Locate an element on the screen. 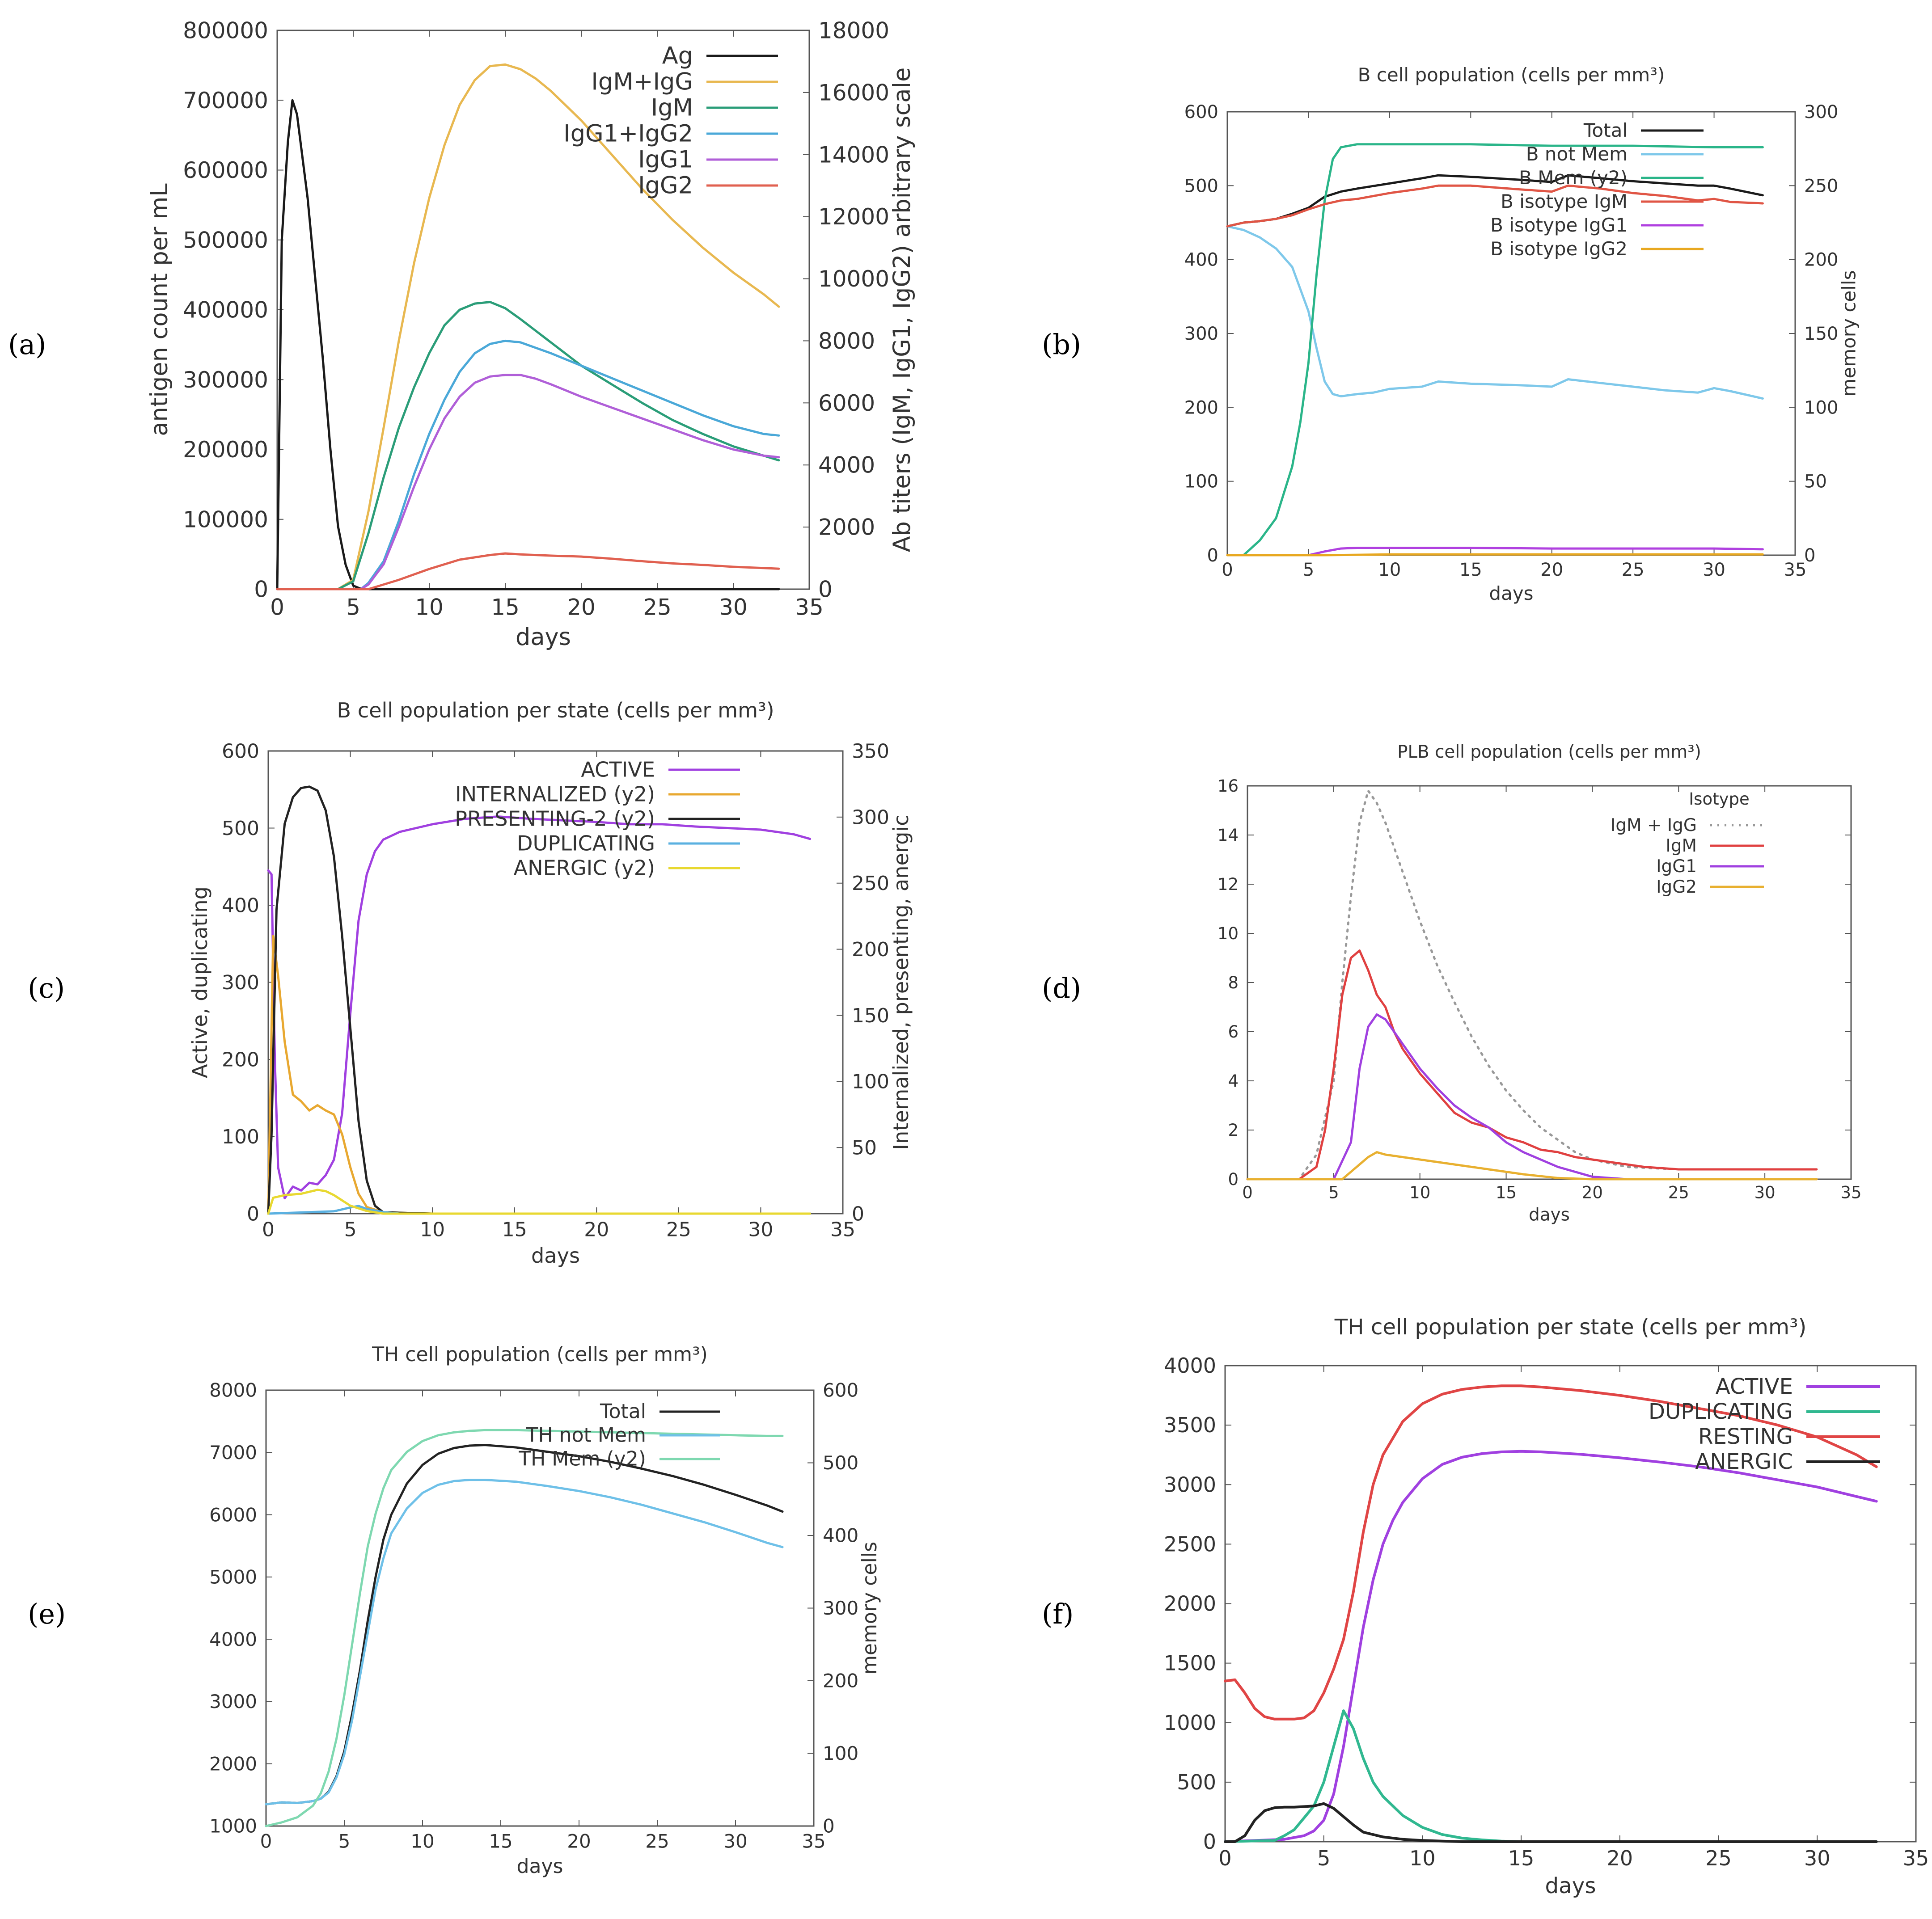  series-line-total is located at coordinates (525, 1625).